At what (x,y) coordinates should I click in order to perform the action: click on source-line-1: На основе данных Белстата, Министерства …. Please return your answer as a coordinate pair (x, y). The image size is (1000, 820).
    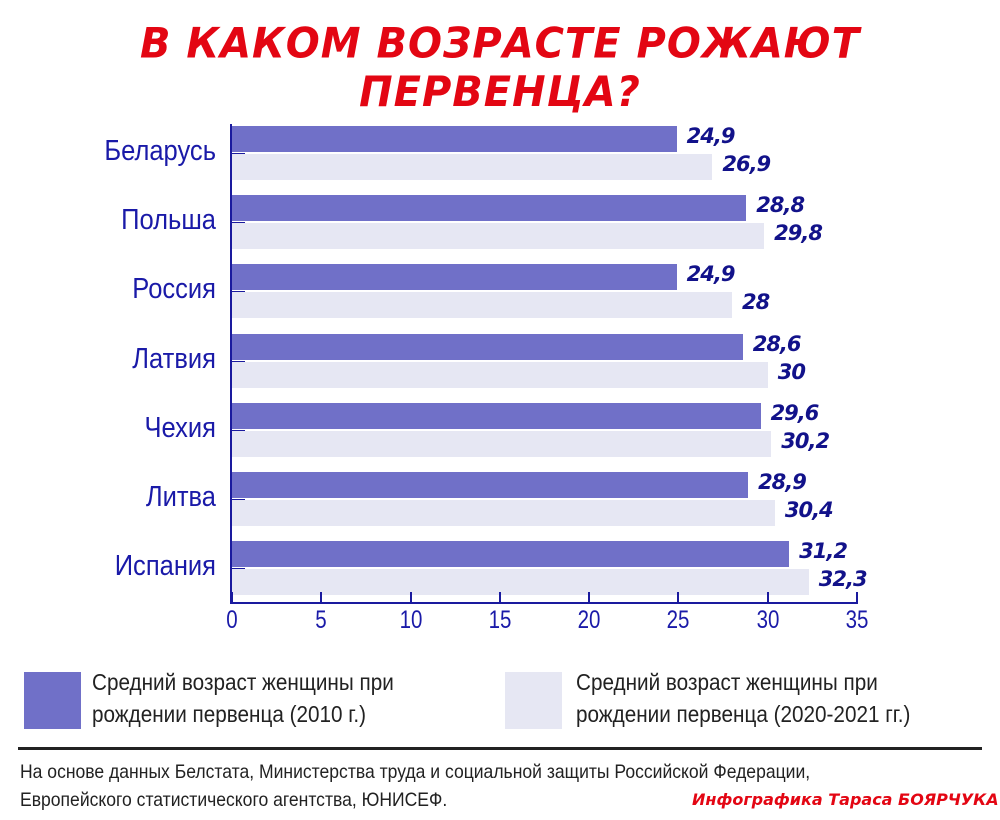
    Looking at the image, I should click on (415, 772).